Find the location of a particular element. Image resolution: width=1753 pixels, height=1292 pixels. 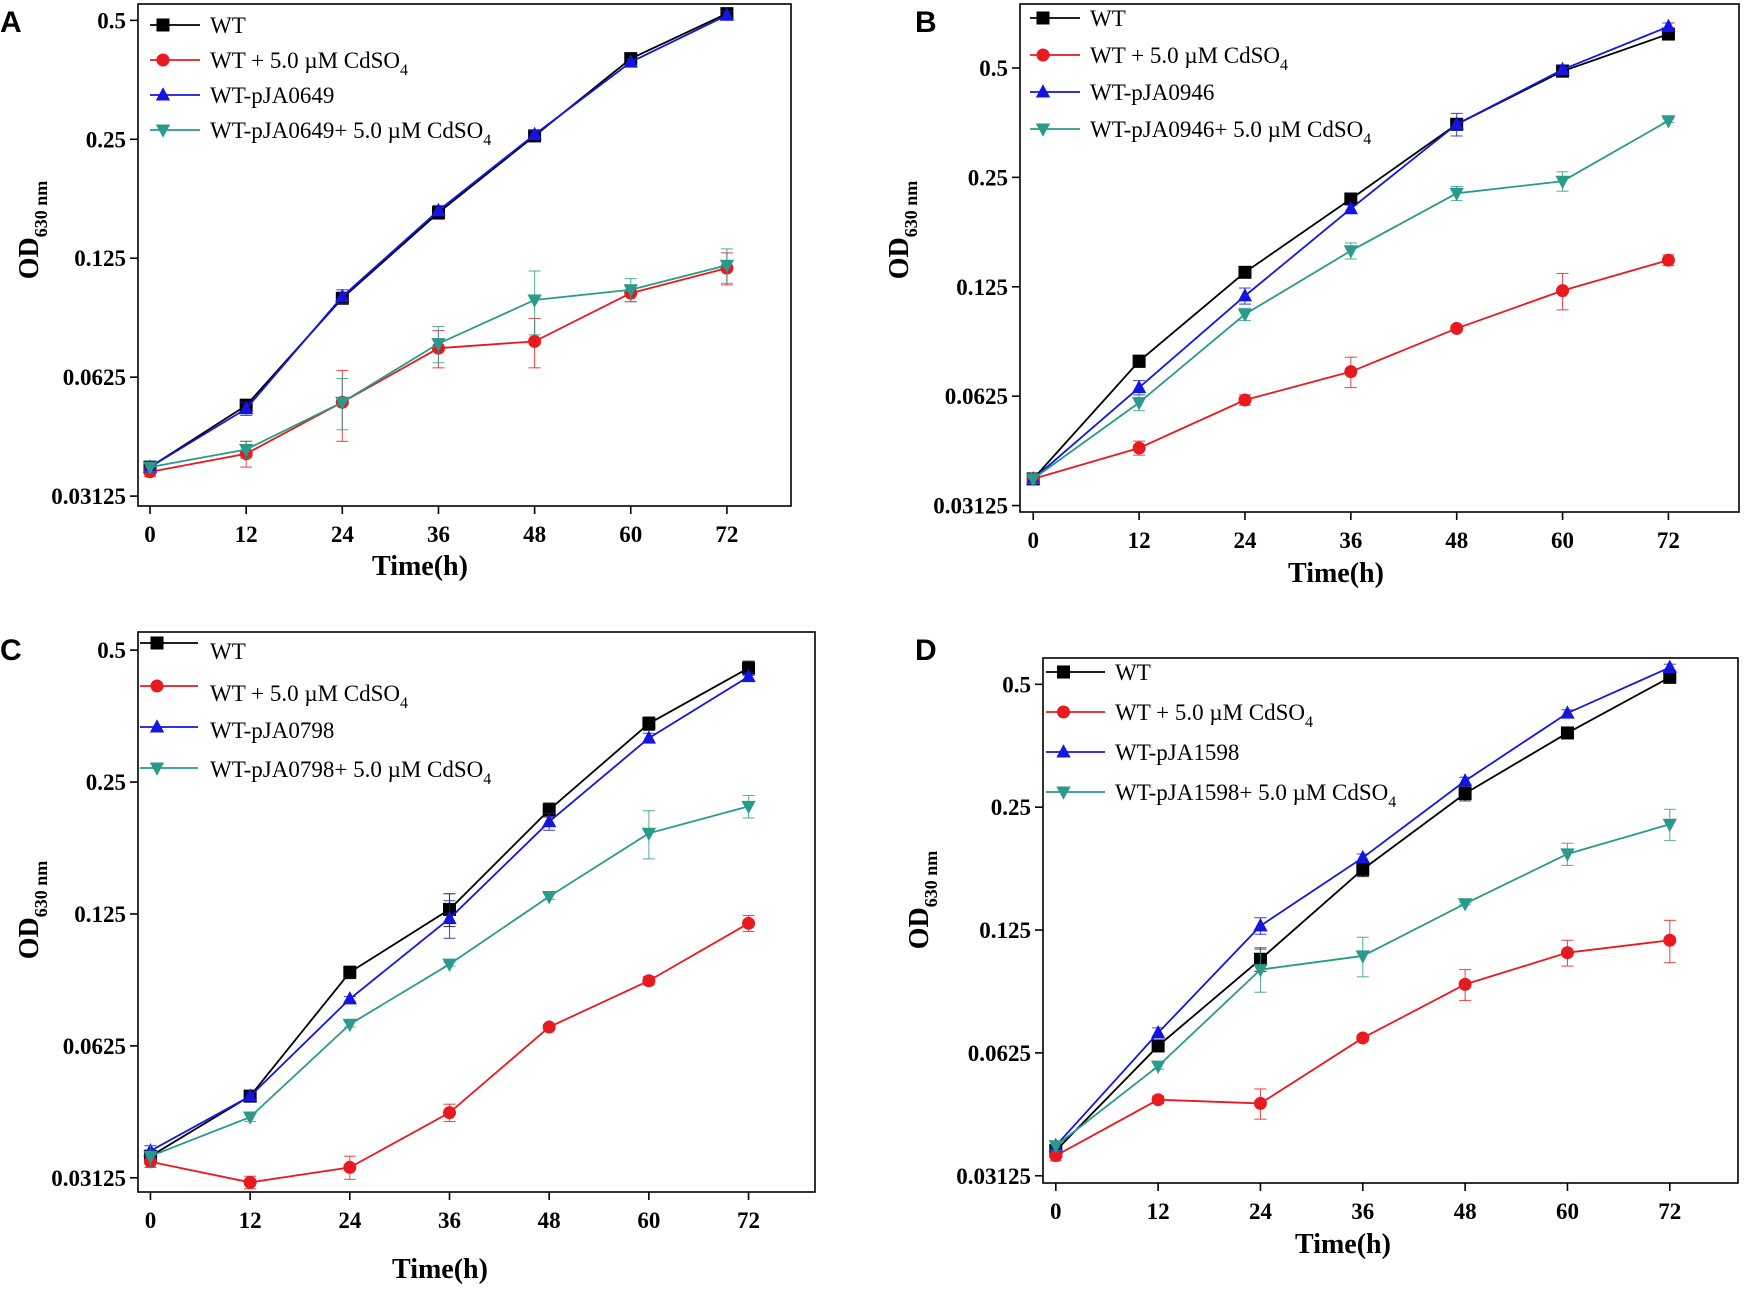

legend-item: WT-pJA0798 is located at coordinates (237, 730).